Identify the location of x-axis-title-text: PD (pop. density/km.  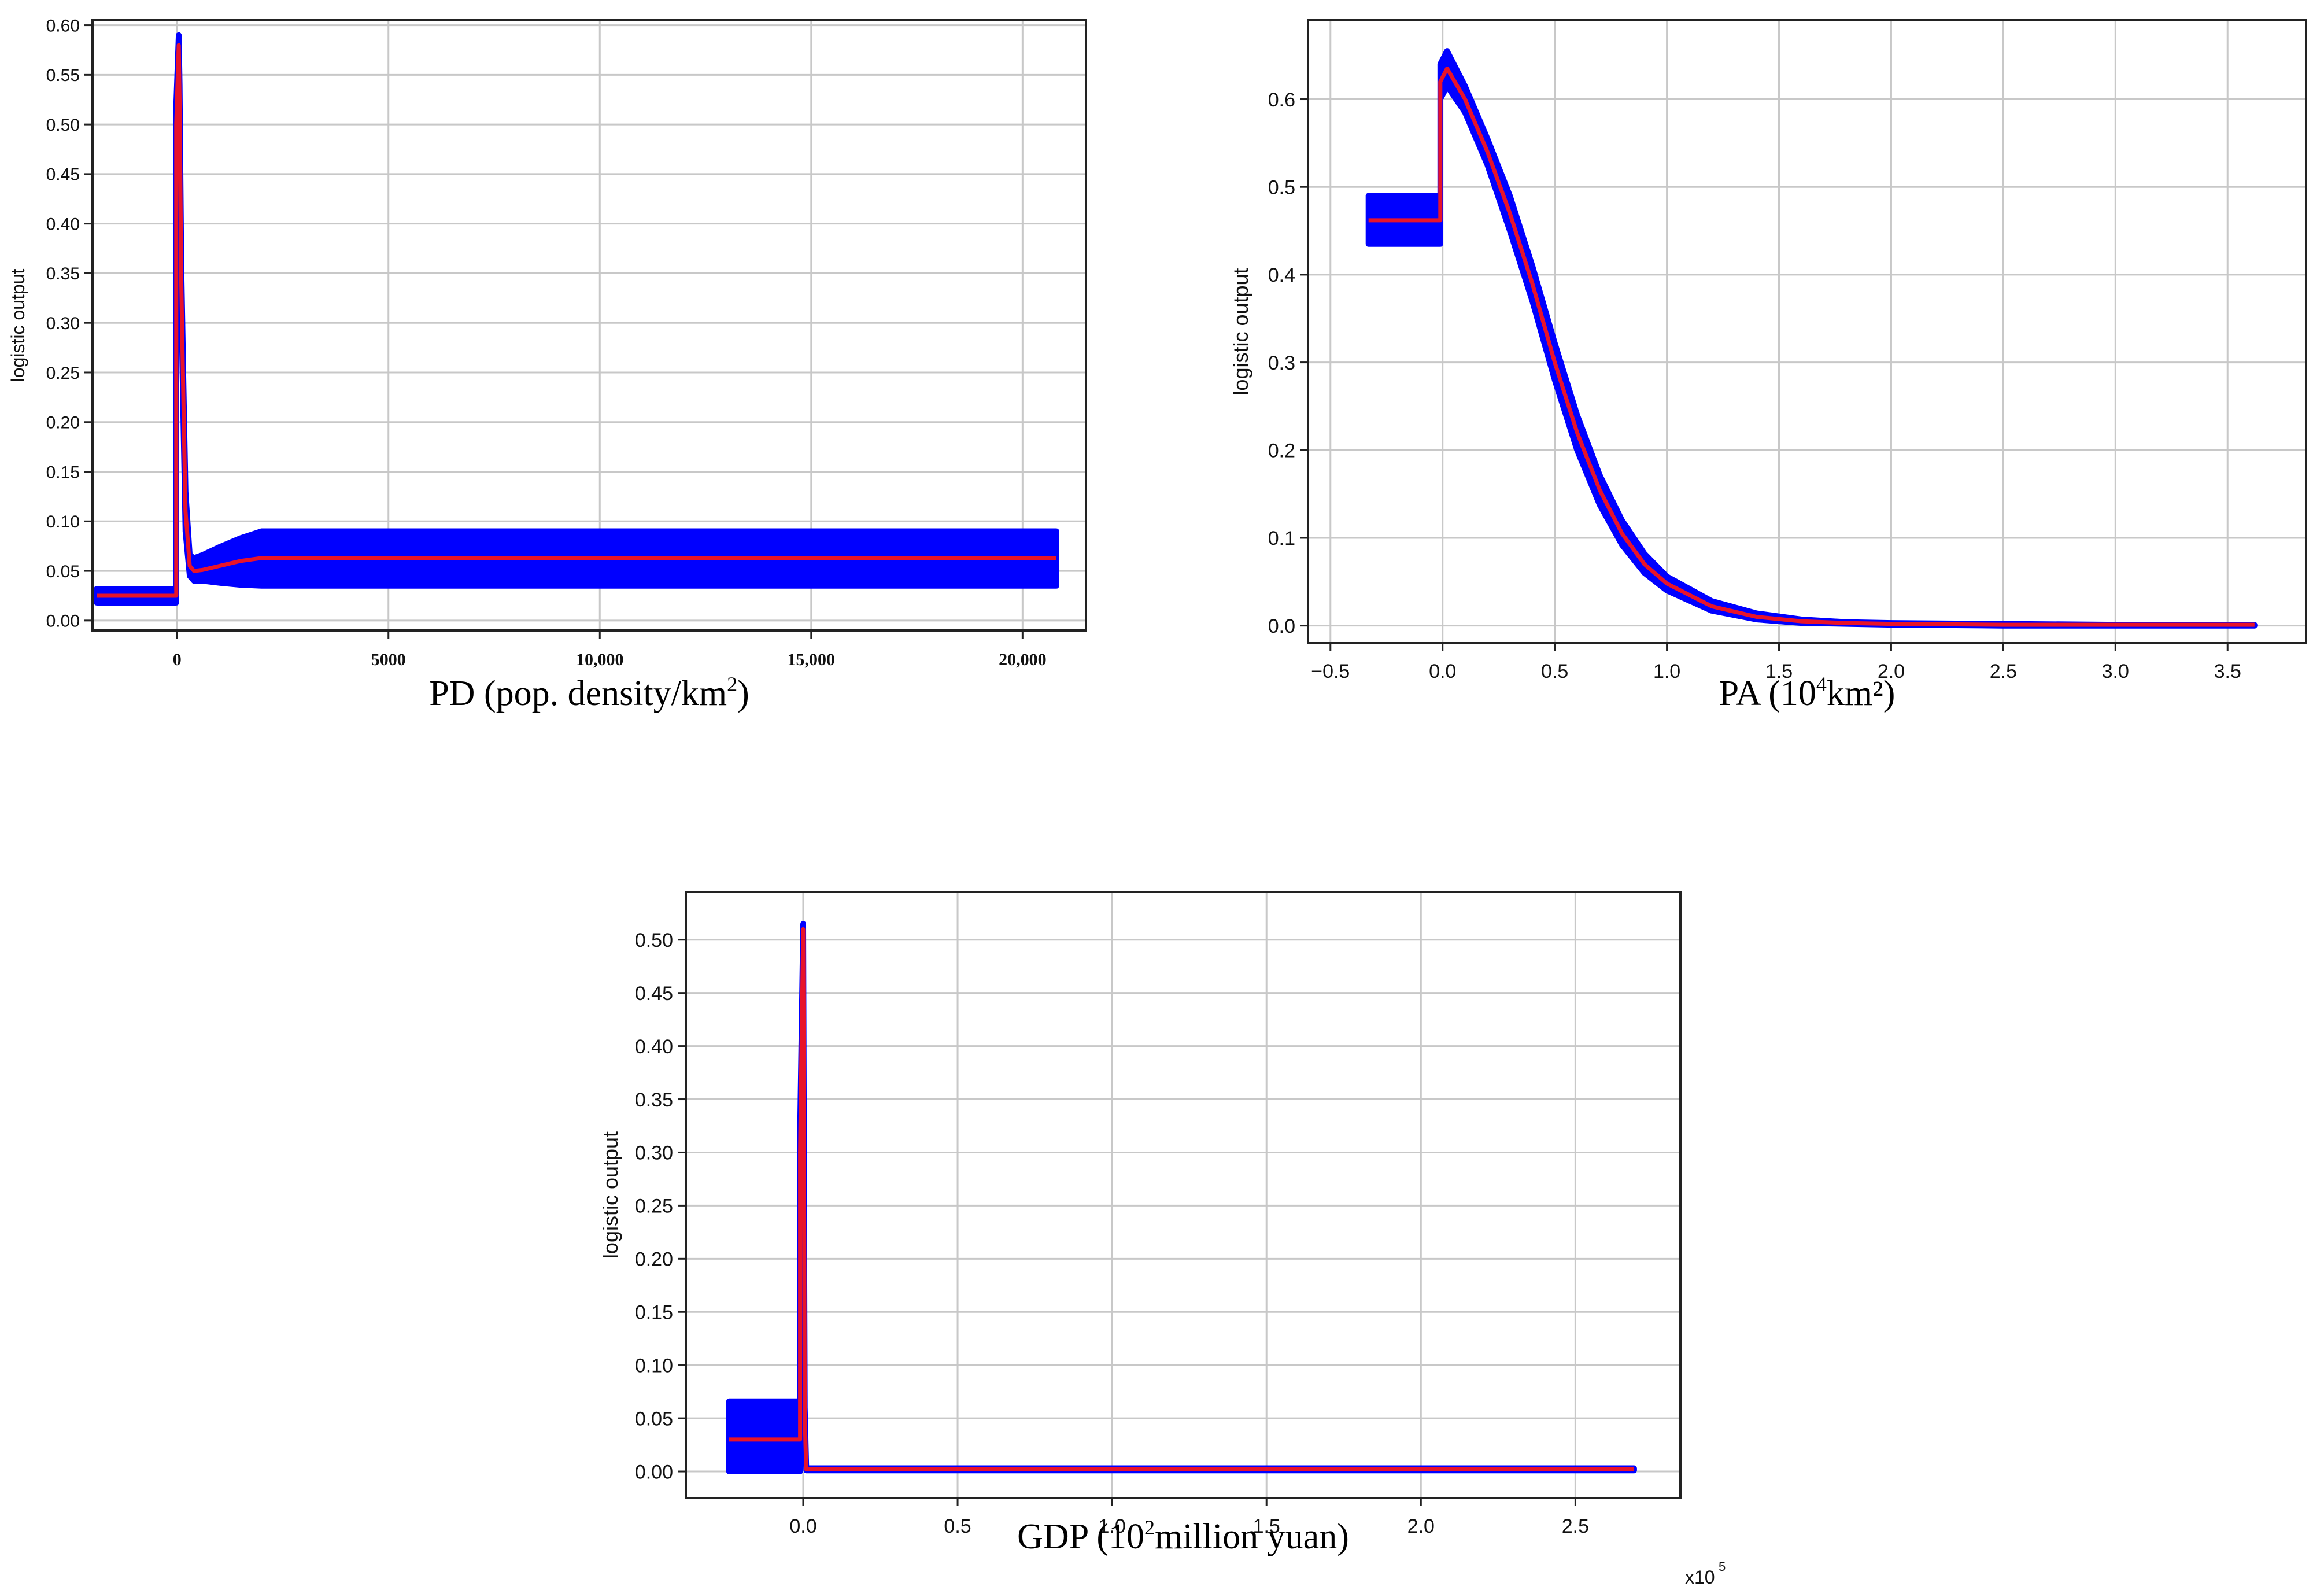
(578, 693).